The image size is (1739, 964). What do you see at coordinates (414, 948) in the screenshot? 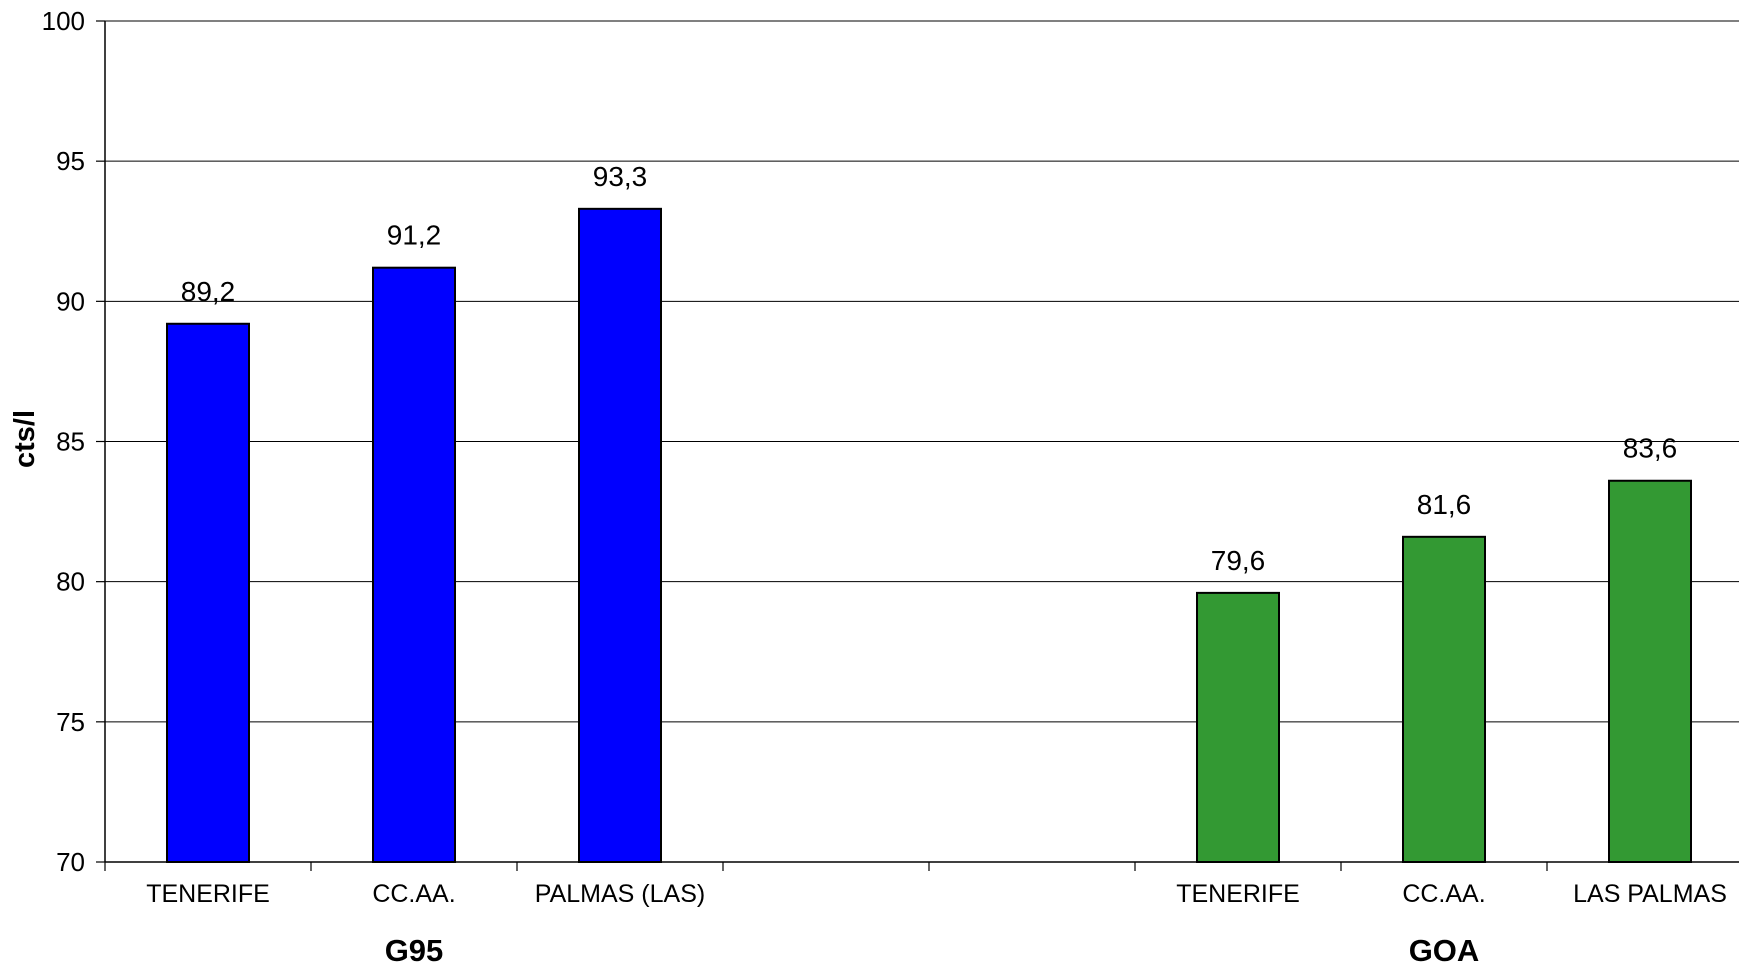
I see `group-label: G95` at bounding box center [414, 948].